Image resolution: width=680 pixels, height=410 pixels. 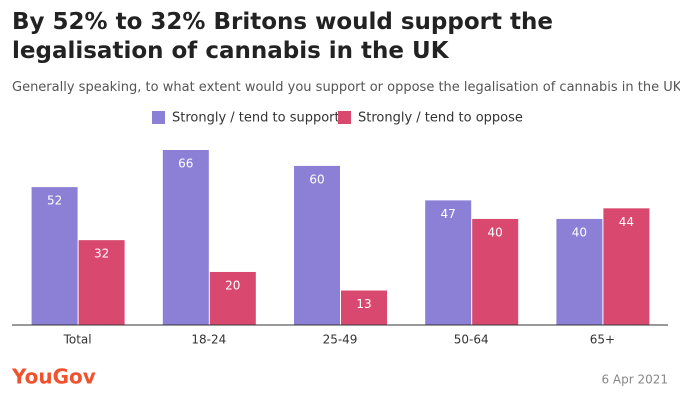 I want to click on legend-label: Strongly / tend to support, so click(x=256, y=118).